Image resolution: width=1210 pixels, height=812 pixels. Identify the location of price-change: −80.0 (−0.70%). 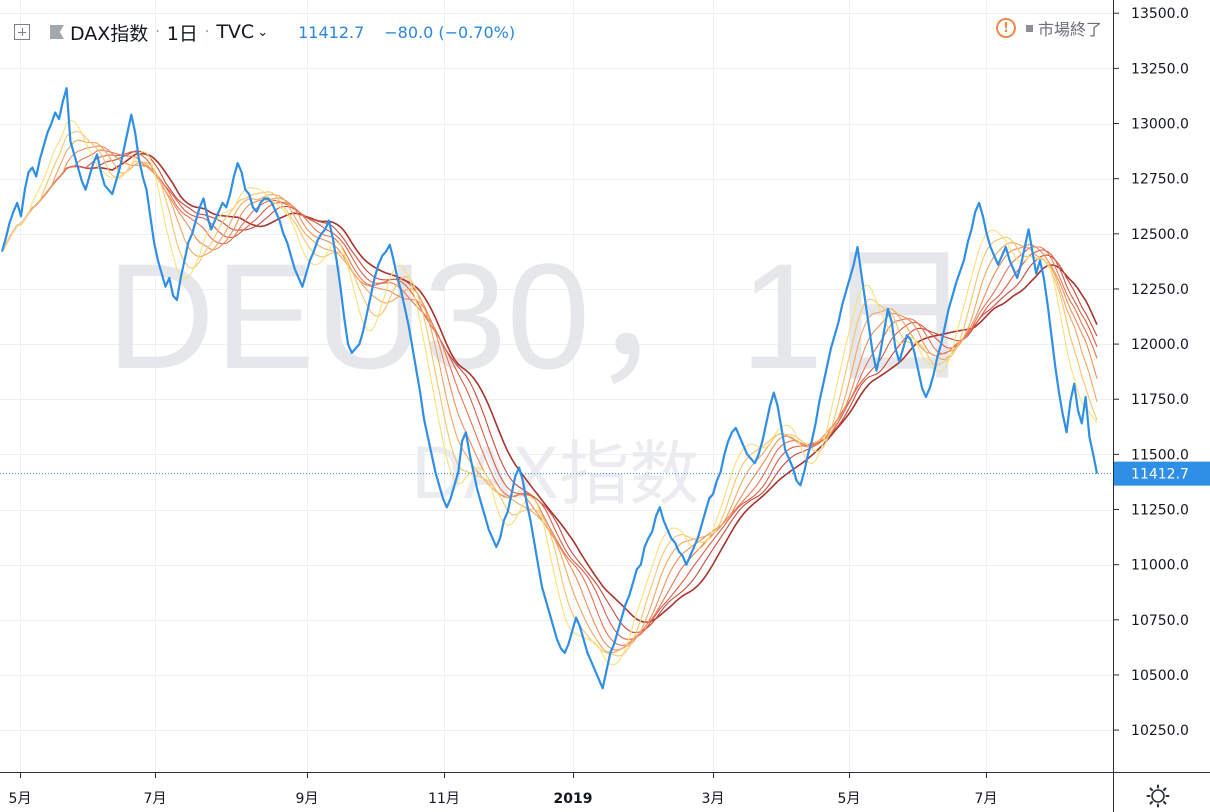
(450, 32).